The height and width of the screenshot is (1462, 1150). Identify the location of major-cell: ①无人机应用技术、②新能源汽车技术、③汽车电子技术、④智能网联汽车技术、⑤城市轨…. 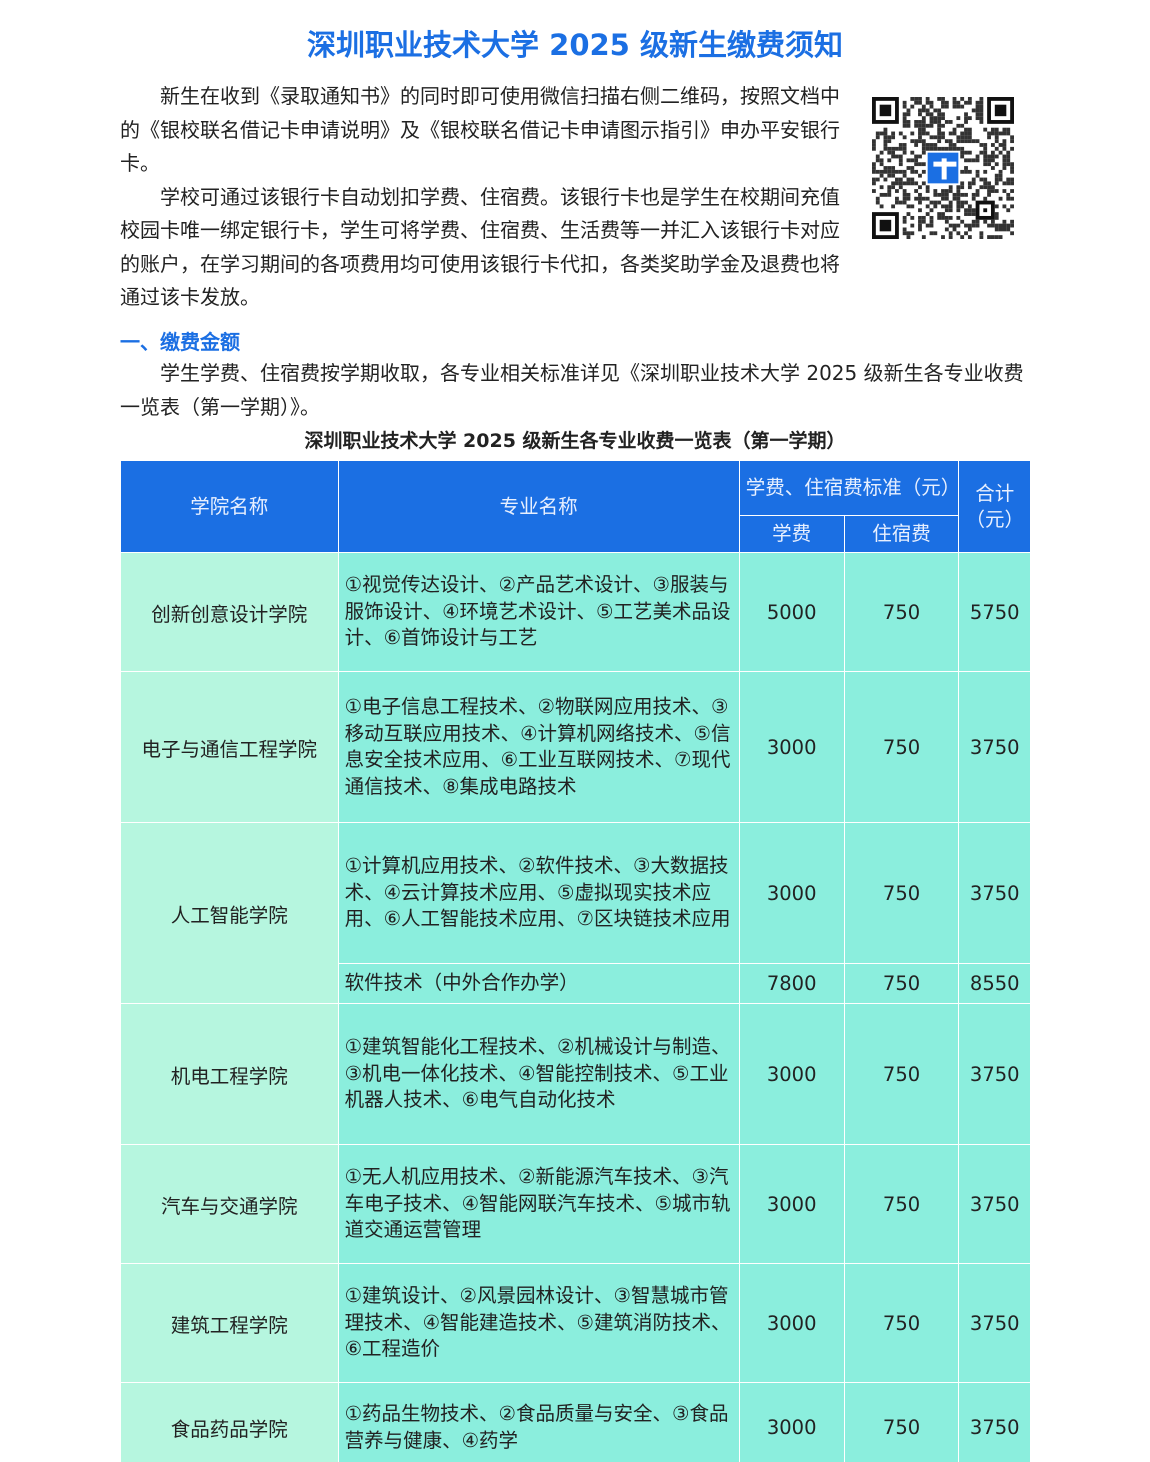
(538, 1204).